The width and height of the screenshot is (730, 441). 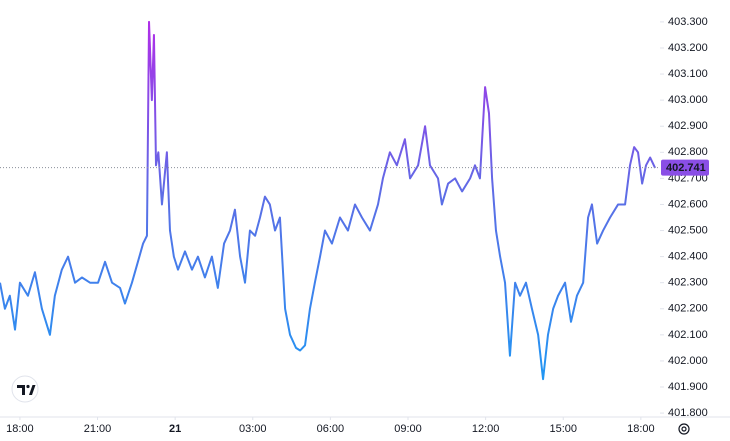 What do you see at coordinates (688, 413) in the screenshot?
I see `y-tick-label: 401.800` at bounding box center [688, 413].